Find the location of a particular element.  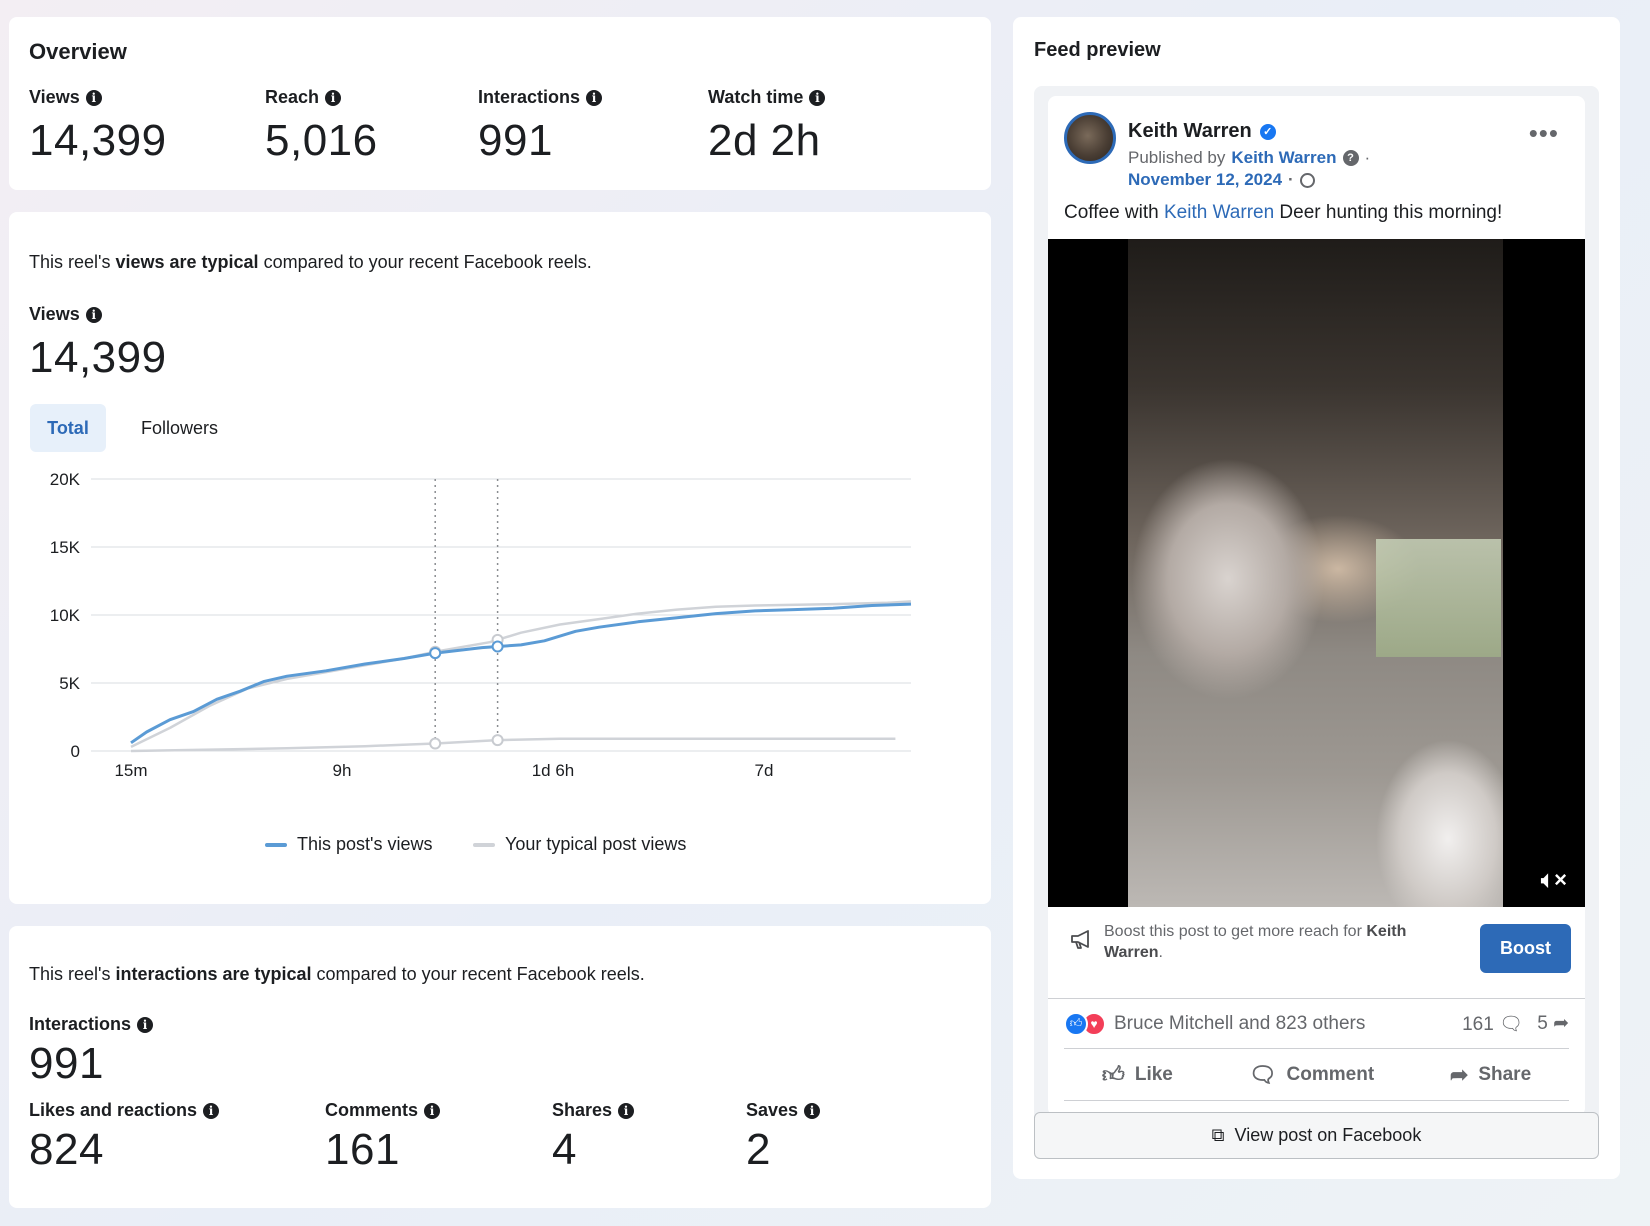

shares-count: 5 ➦ is located at coordinates (1553, 1023).